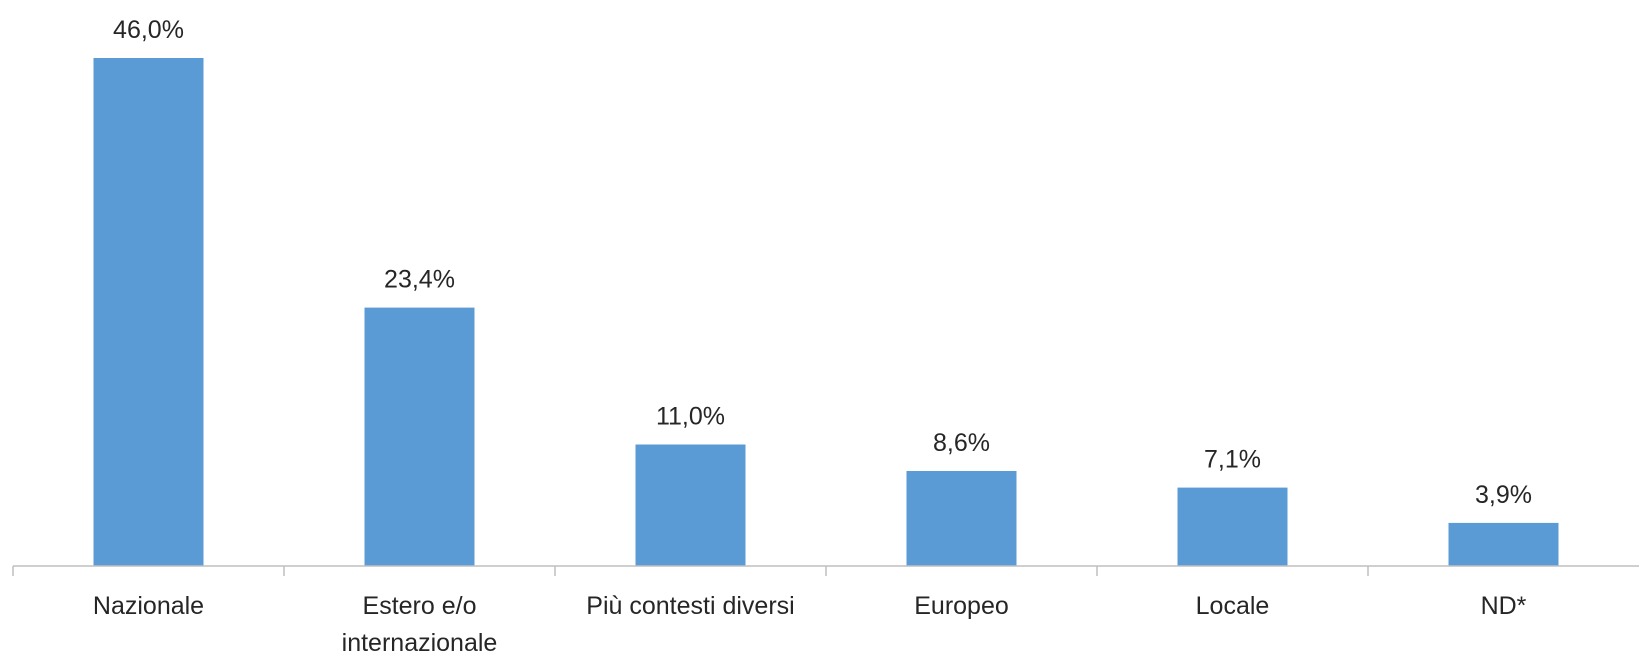  I want to click on category-label-1: Nazionale, so click(148, 606).